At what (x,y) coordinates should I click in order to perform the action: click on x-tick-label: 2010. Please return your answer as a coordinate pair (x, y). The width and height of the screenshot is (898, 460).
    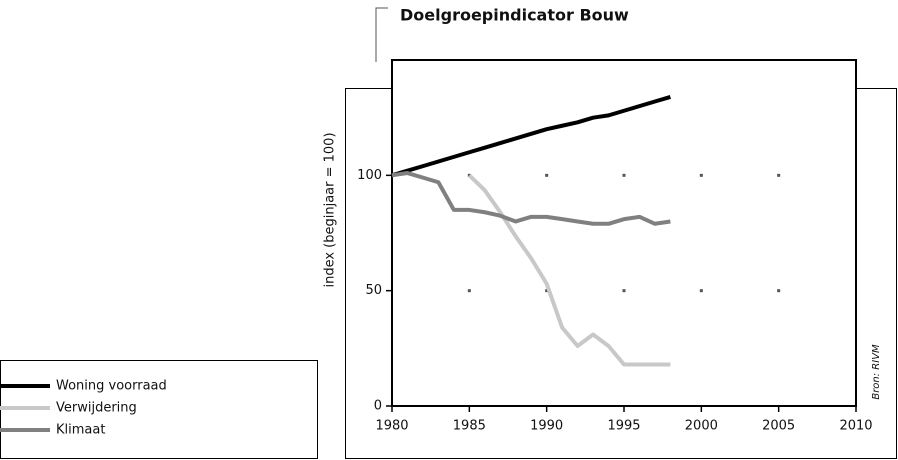
    Looking at the image, I should click on (855, 426).